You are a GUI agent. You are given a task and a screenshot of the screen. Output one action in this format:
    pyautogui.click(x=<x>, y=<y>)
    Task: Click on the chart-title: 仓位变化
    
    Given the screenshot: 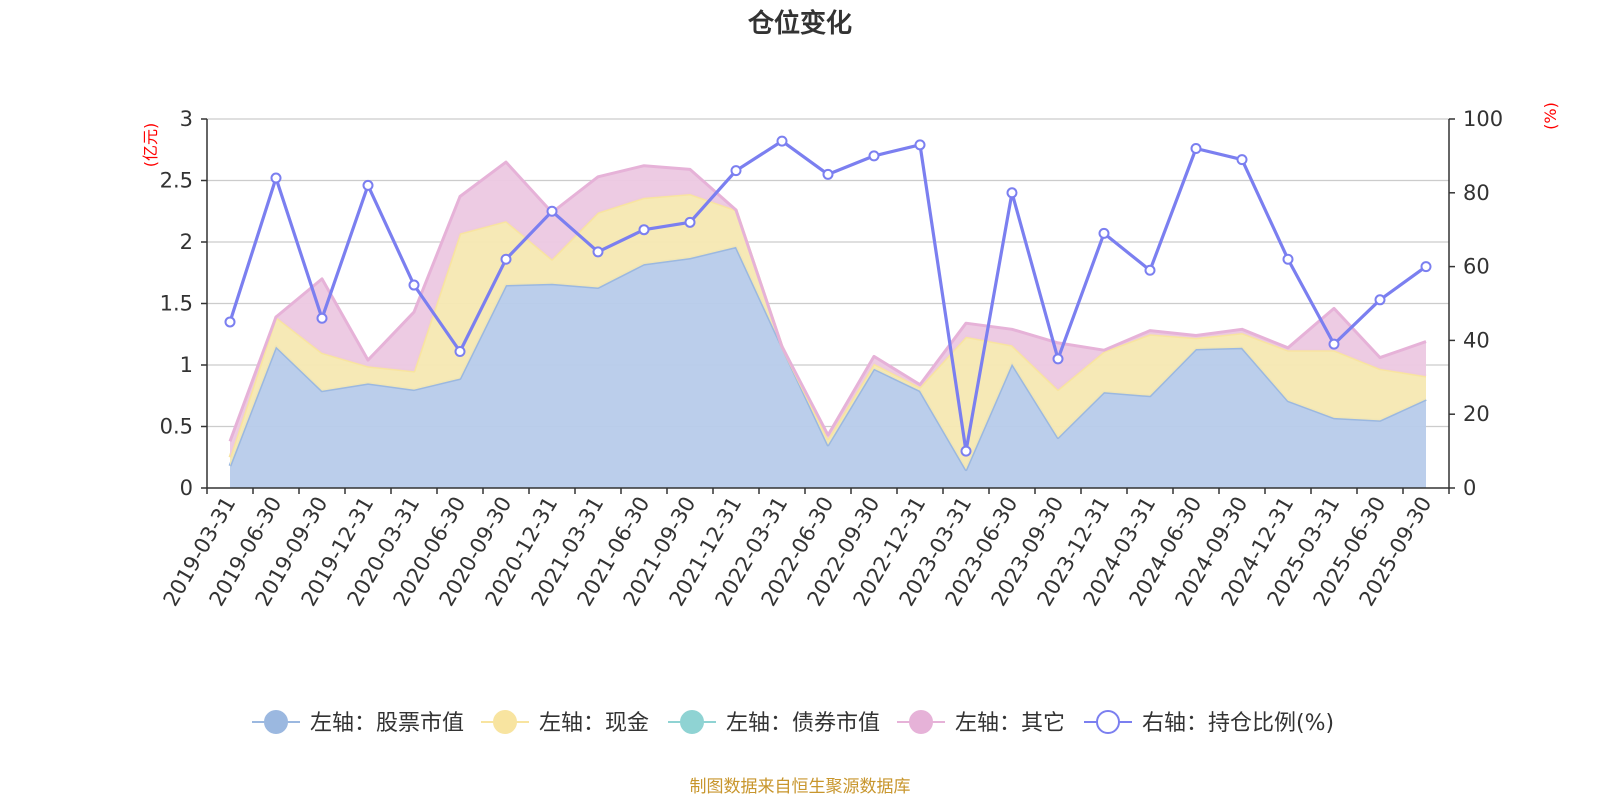 What is the action you would take?
    pyautogui.click(x=799, y=23)
    